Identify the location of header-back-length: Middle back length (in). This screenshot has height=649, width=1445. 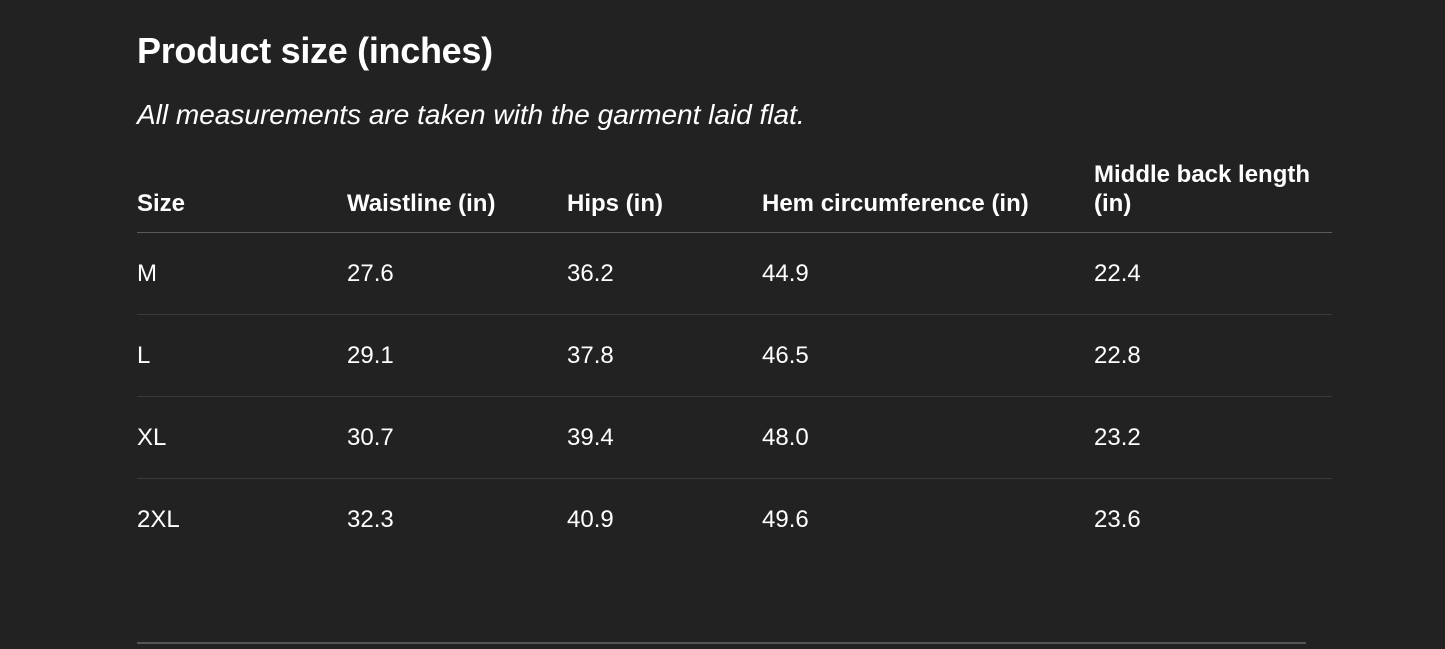
(1213, 196).